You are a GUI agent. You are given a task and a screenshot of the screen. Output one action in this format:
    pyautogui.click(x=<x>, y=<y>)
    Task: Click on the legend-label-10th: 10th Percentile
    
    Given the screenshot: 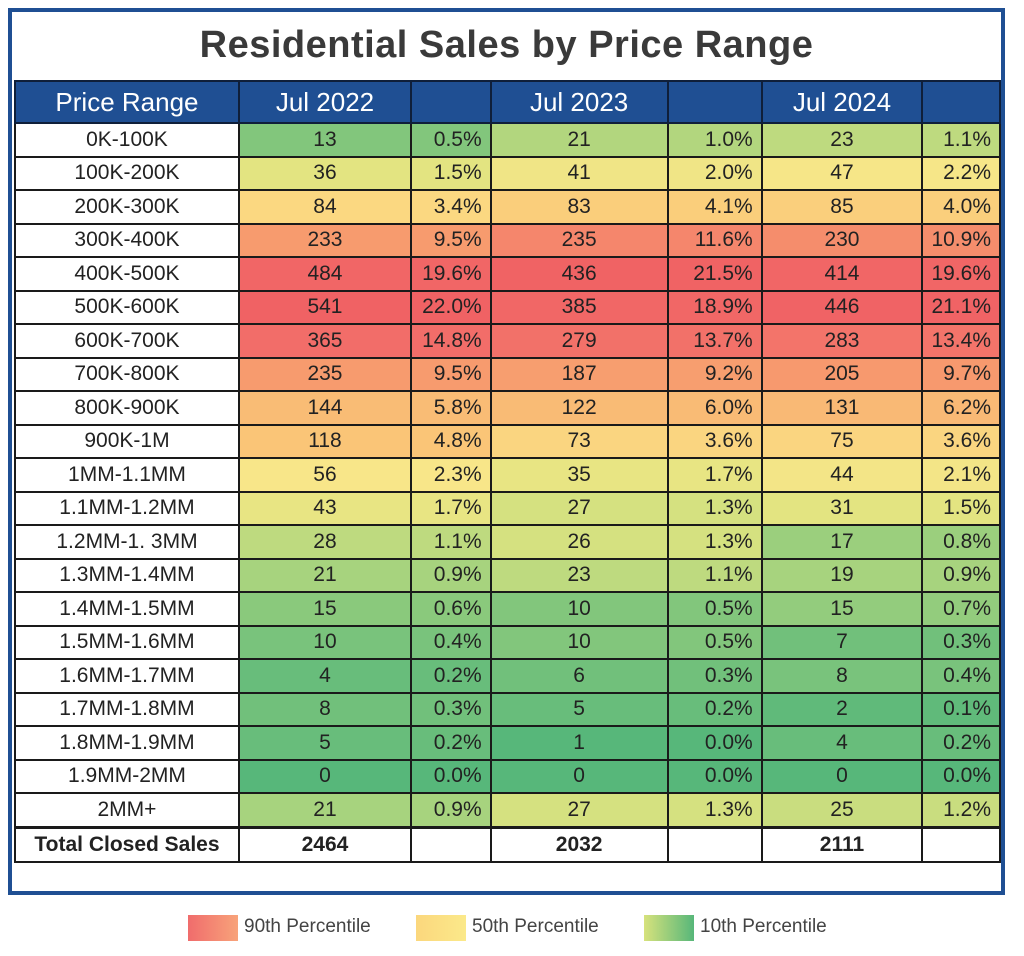 What is the action you would take?
    pyautogui.click(x=763, y=926)
    